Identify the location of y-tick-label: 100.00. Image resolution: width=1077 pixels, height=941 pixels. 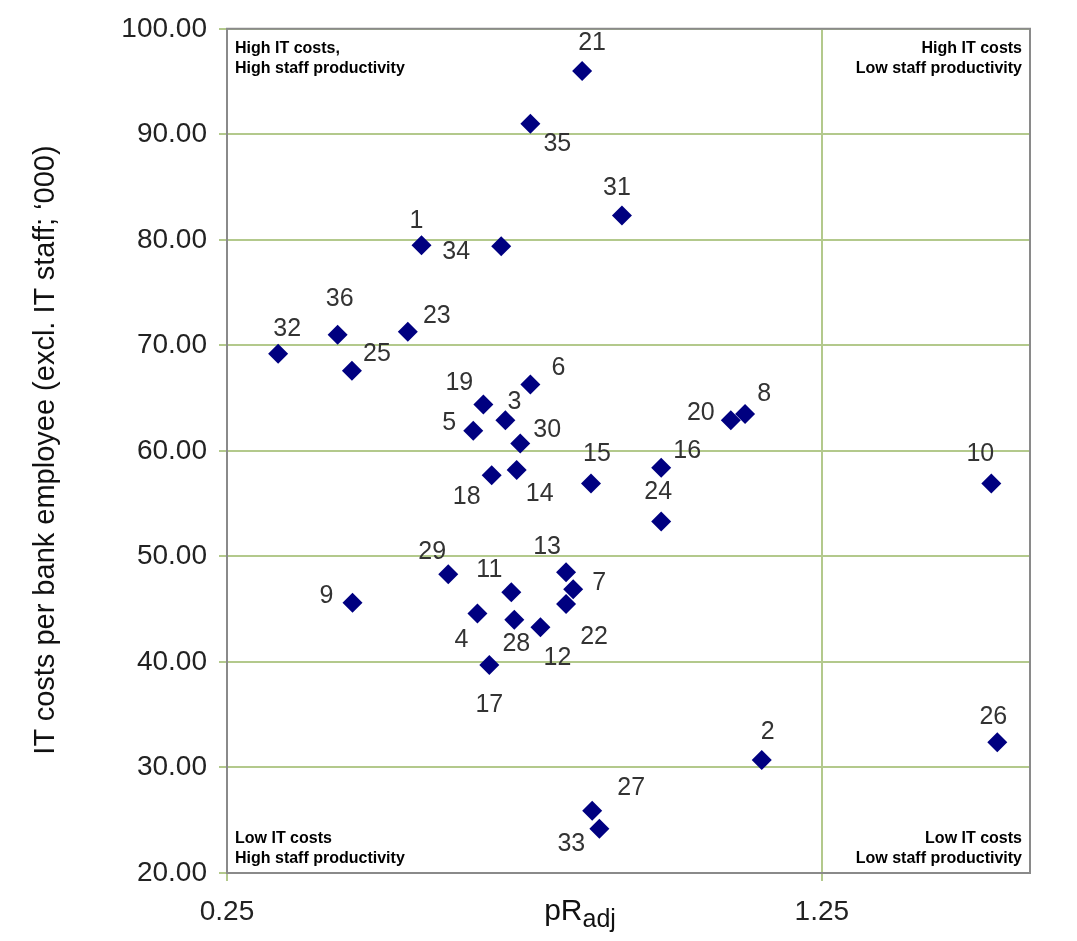
(164, 27).